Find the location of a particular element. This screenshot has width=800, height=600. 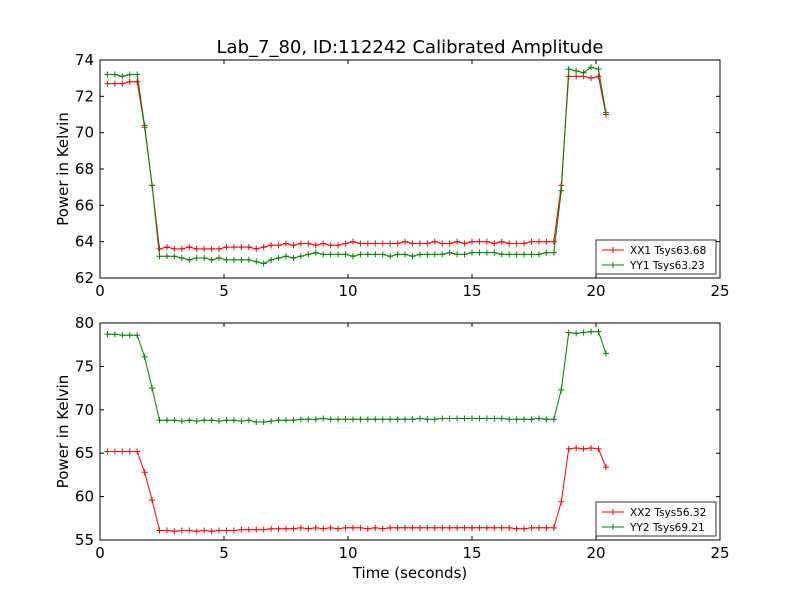

y-tick-label: 74 is located at coordinates (84, 60).